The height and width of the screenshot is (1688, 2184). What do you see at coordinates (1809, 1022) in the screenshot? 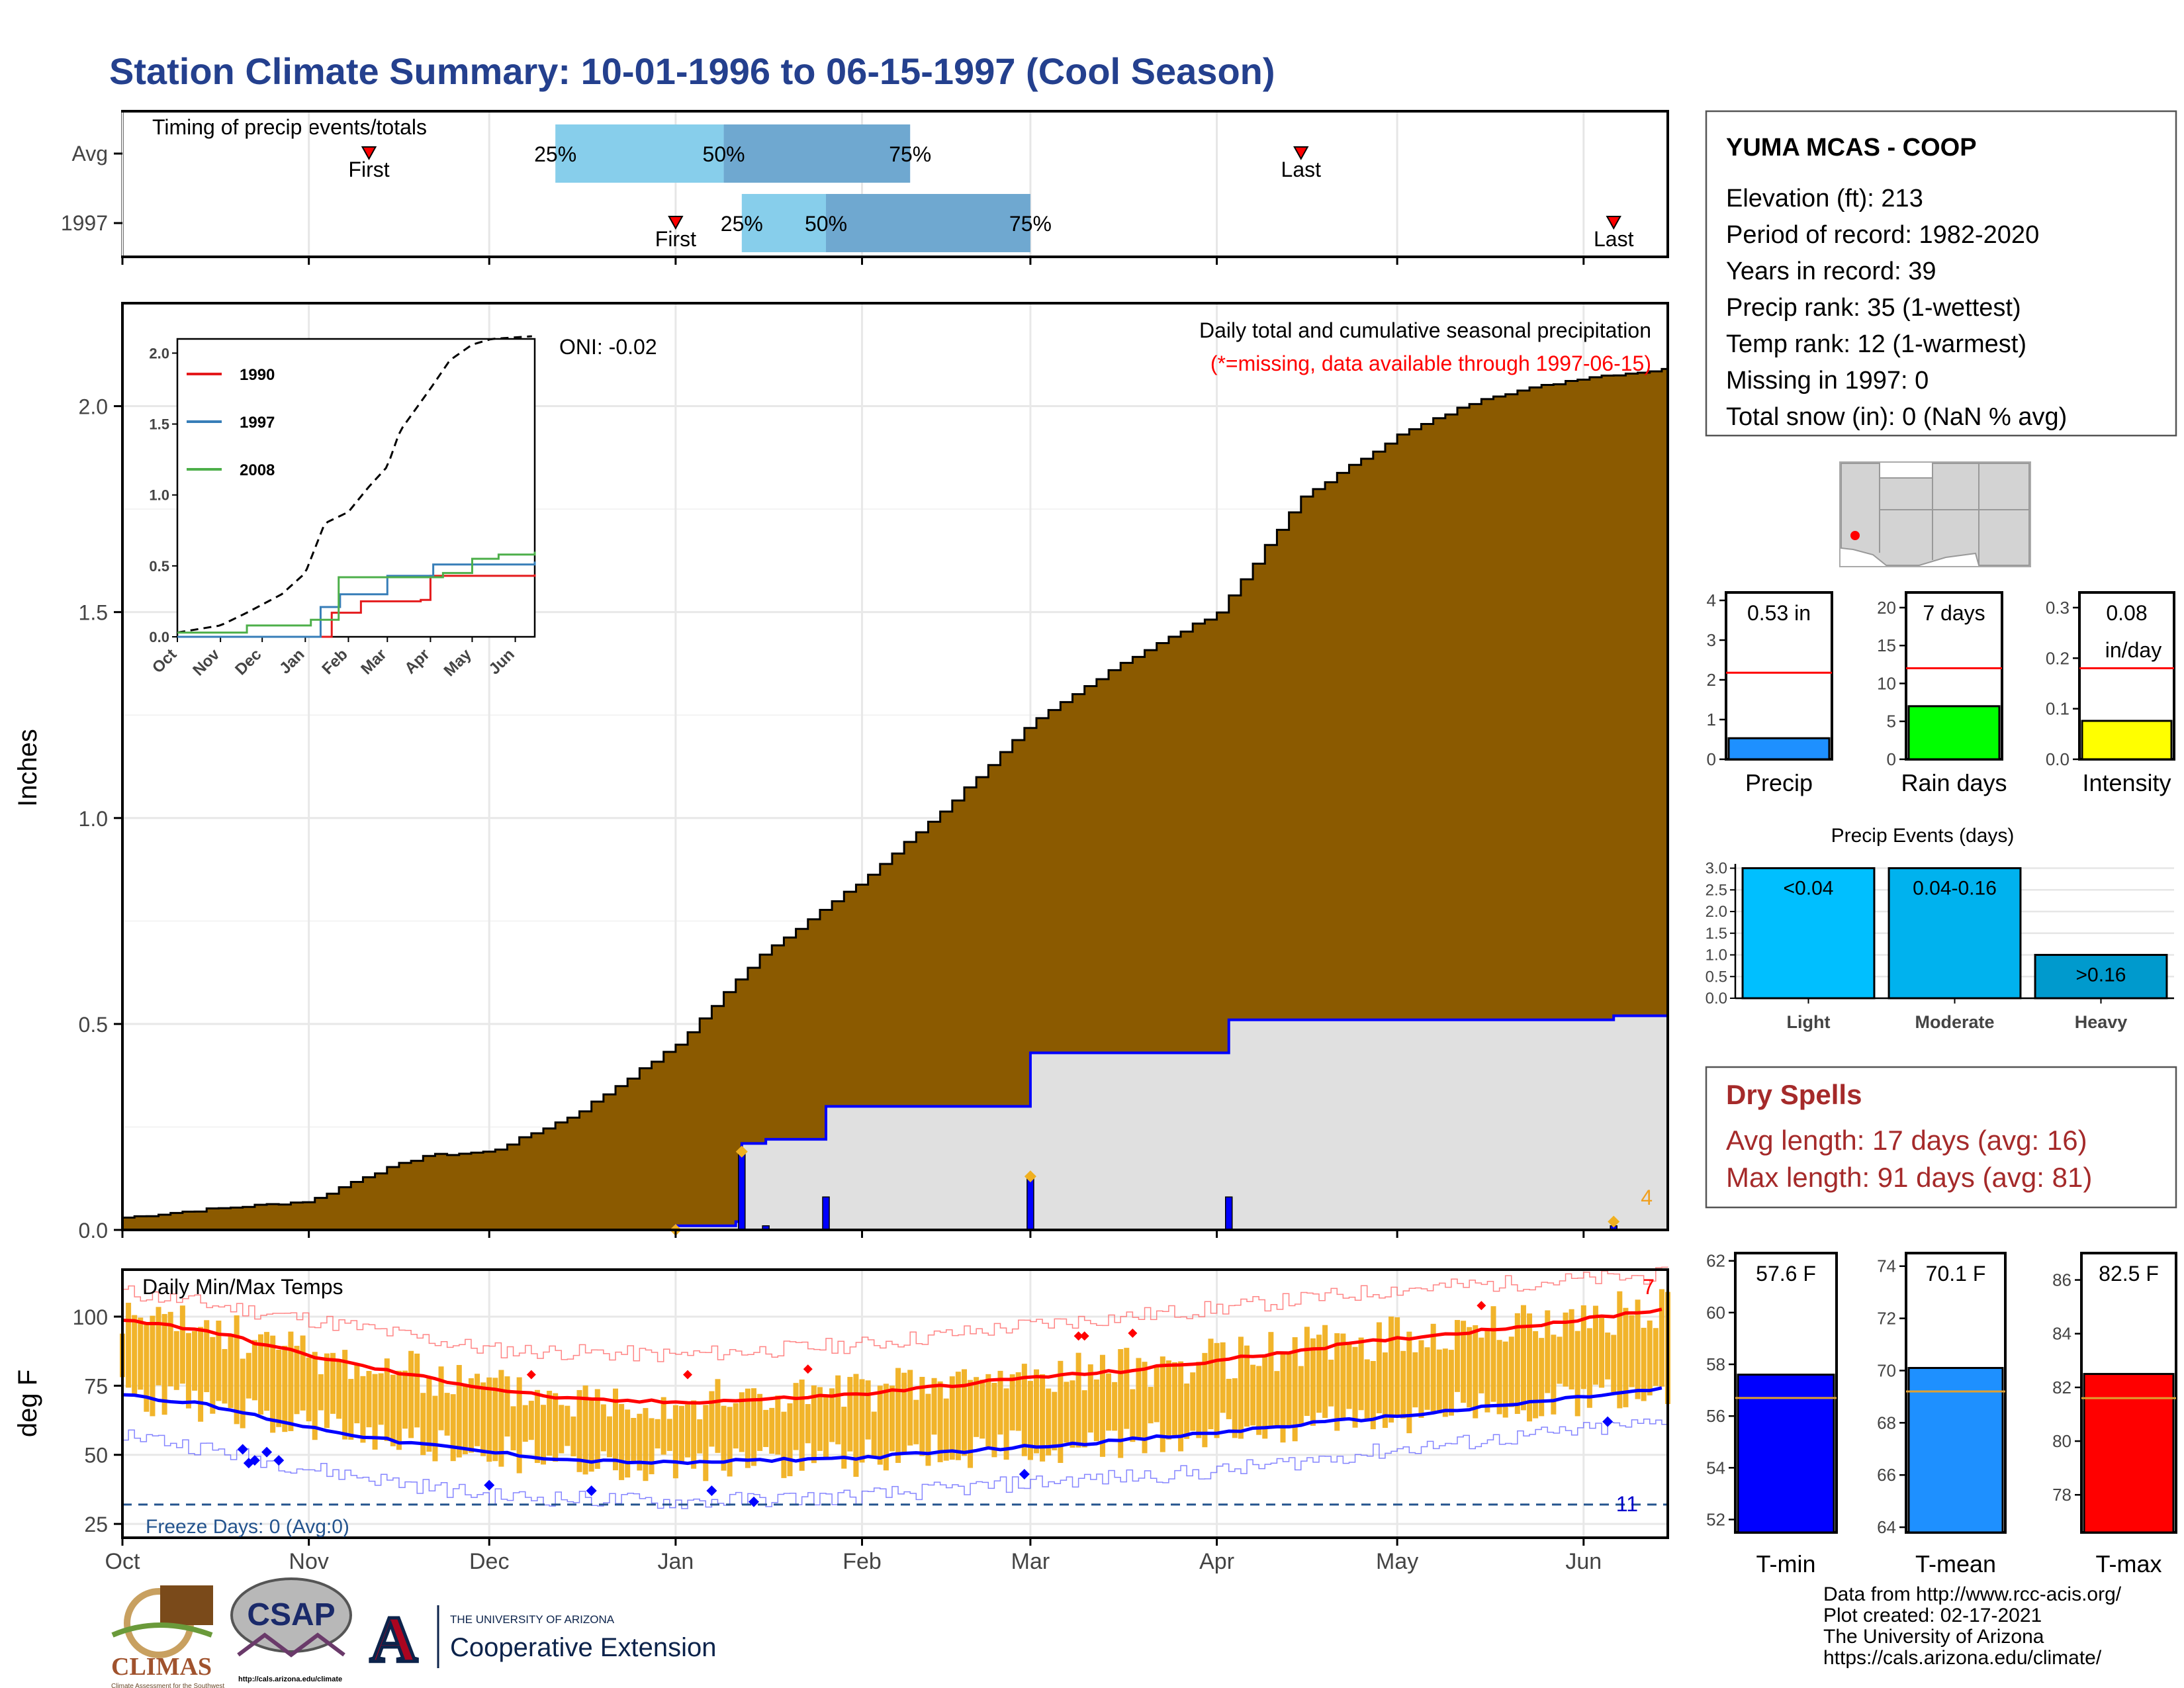
I see `events-category-label: Light` at bounding box center [1809, 1022].